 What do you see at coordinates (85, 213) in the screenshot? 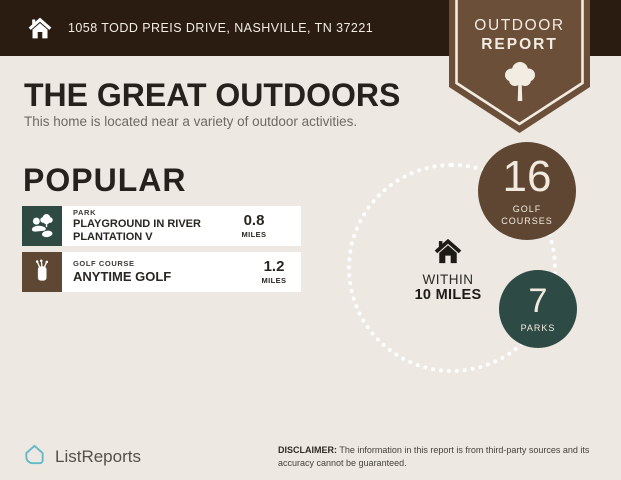
I see `poi-category: PARK` at bounding box center [85, 213].